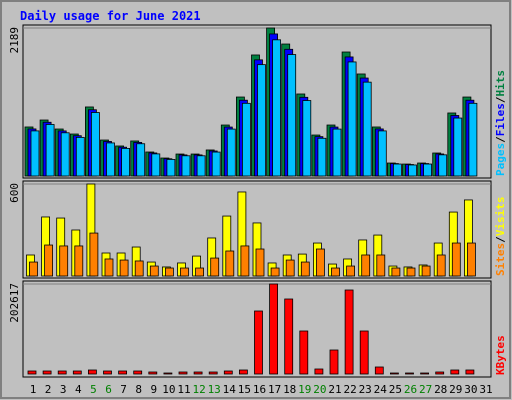 The height and width of the screenshot is (400, 512). I want to click on chart-title: Daily usage for June 2021, so click(110, 16).